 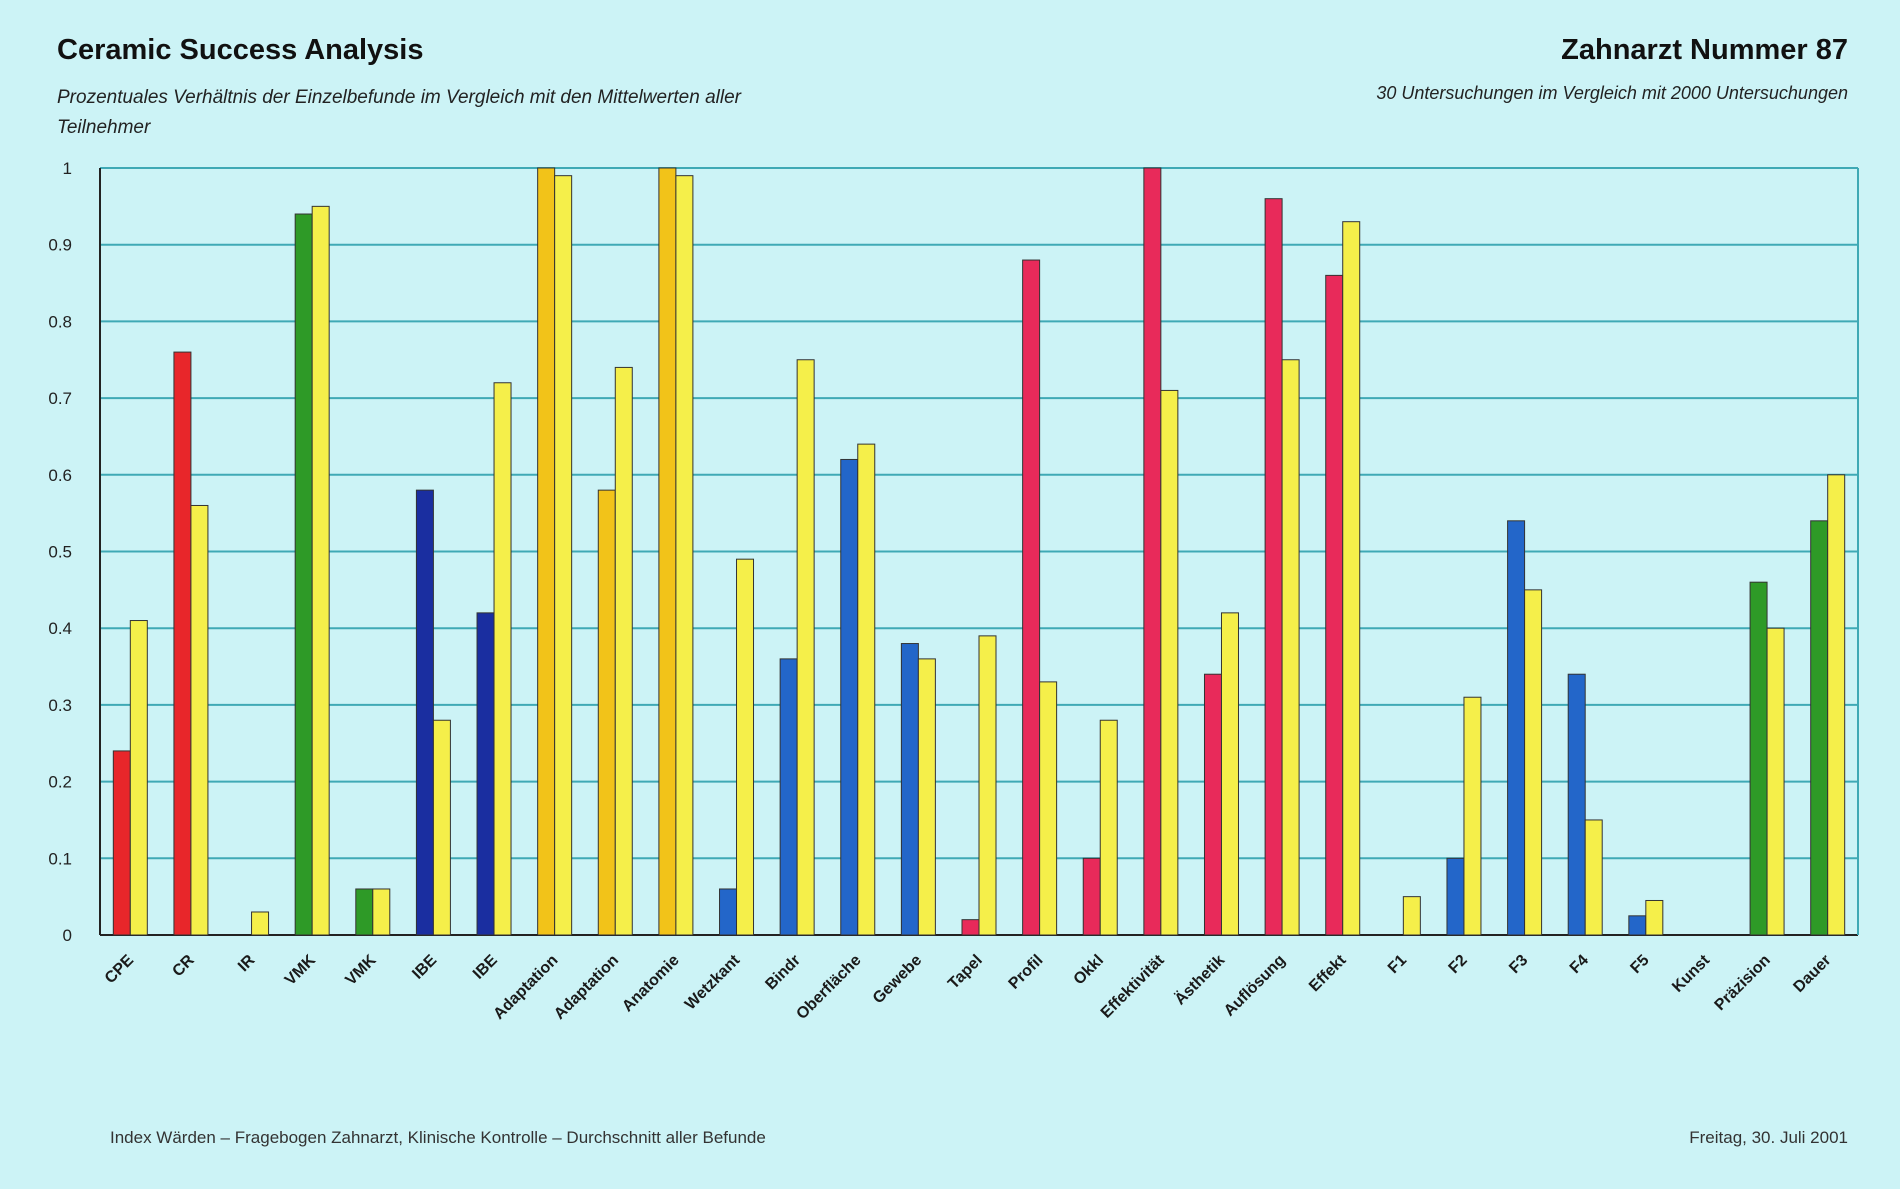 What do you see at coordinates (247, 963) in the screenshot?
I see `x-category-label: IR` at bounding box center [247, 963].